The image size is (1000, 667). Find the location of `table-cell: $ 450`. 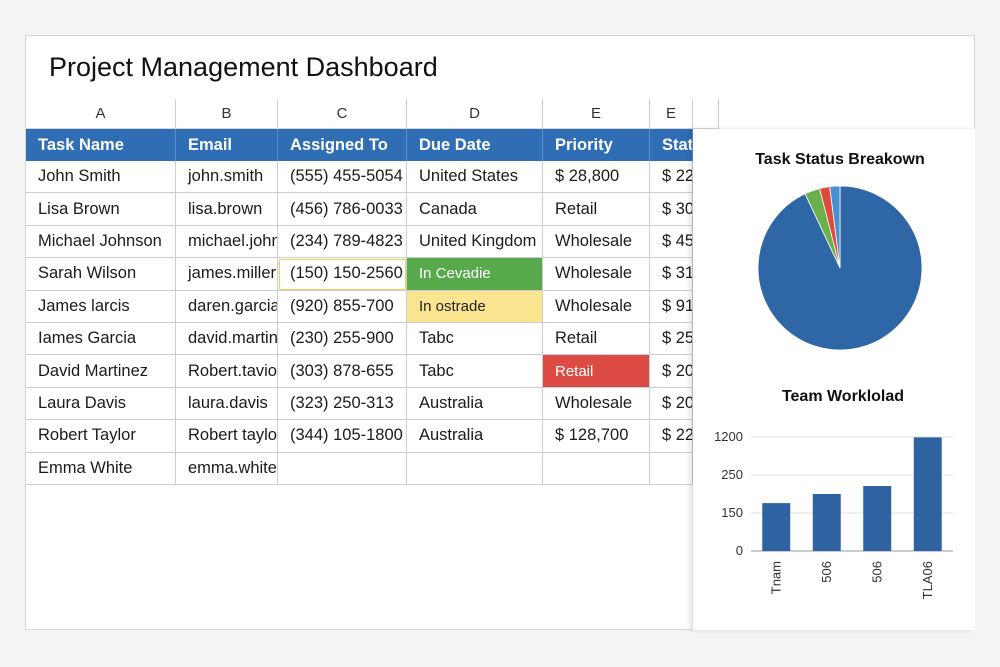

table-cell: $ 450 is located at coordinates (671, 242).